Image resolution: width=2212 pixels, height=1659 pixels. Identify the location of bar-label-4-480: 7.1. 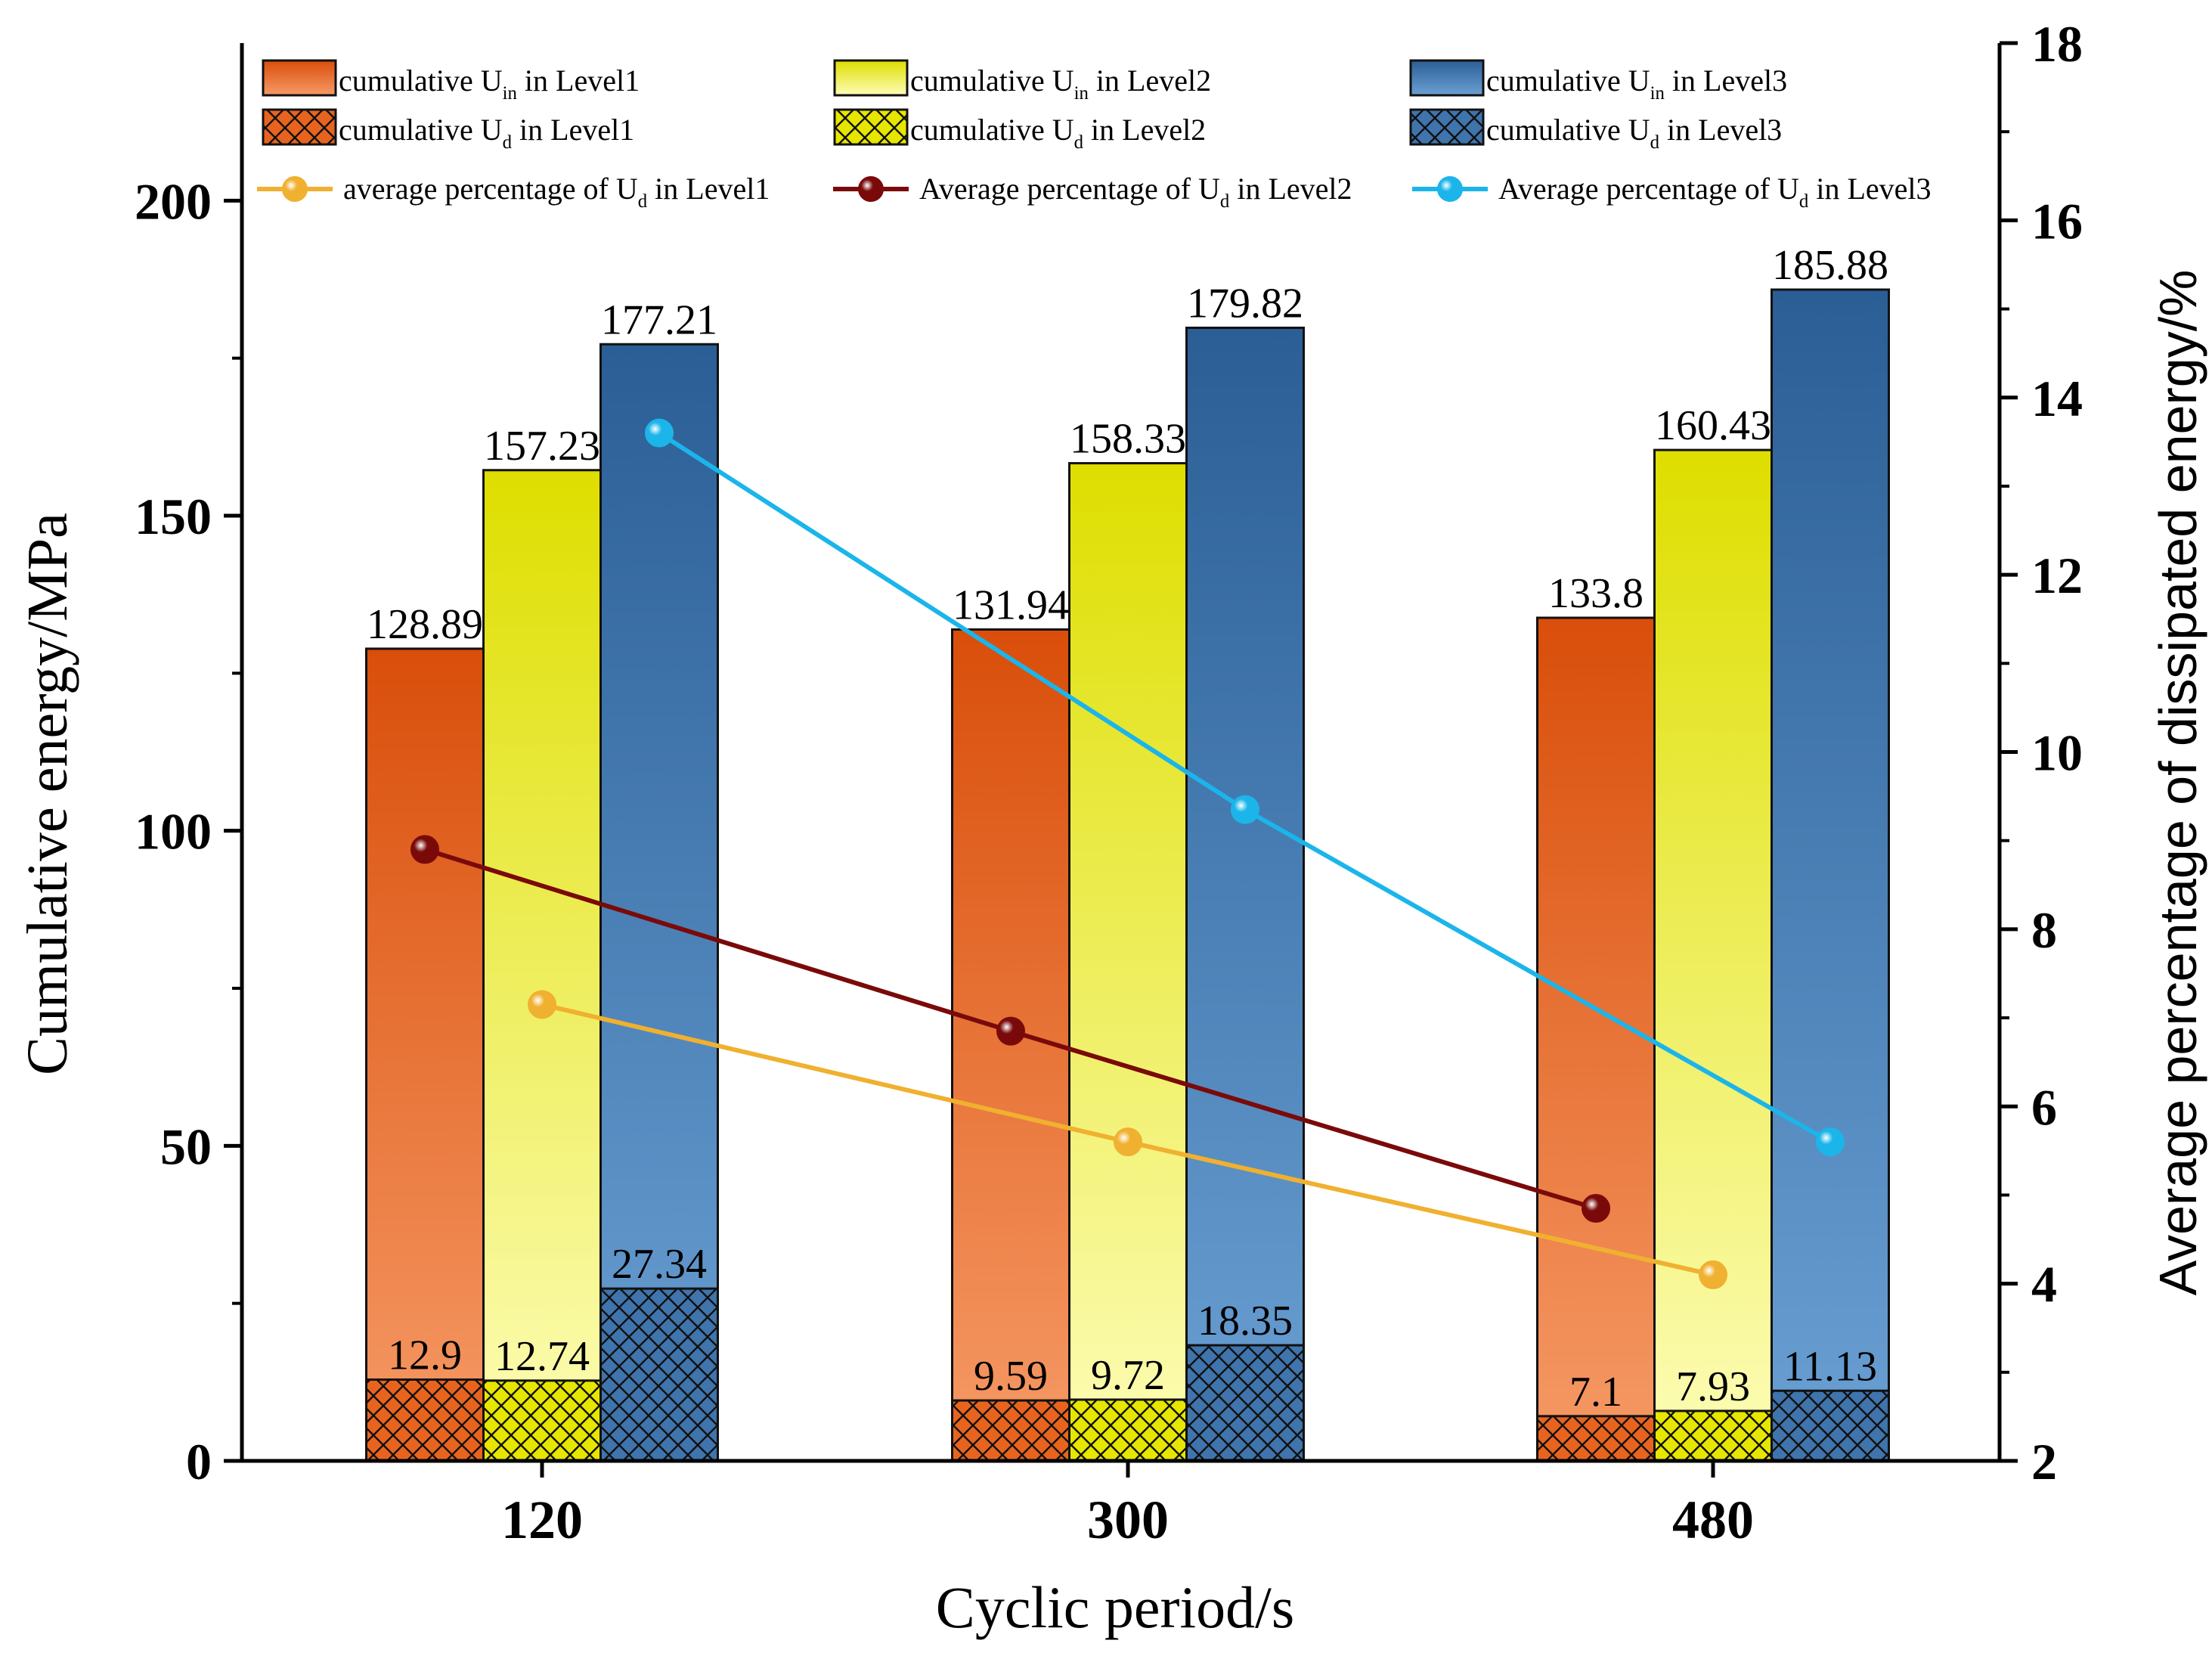
(1595, 1392).